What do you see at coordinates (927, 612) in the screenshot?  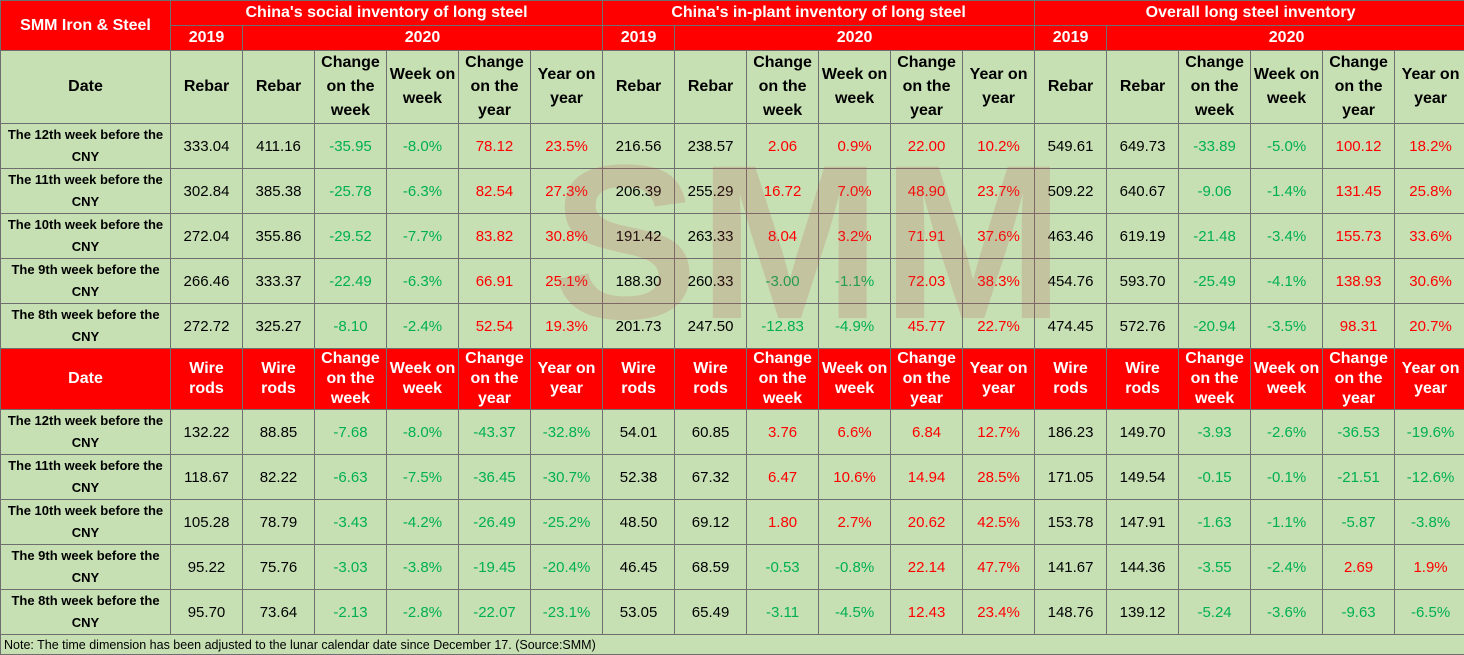 I see `table-cell: 12.43` at bounding box center [927, 612].